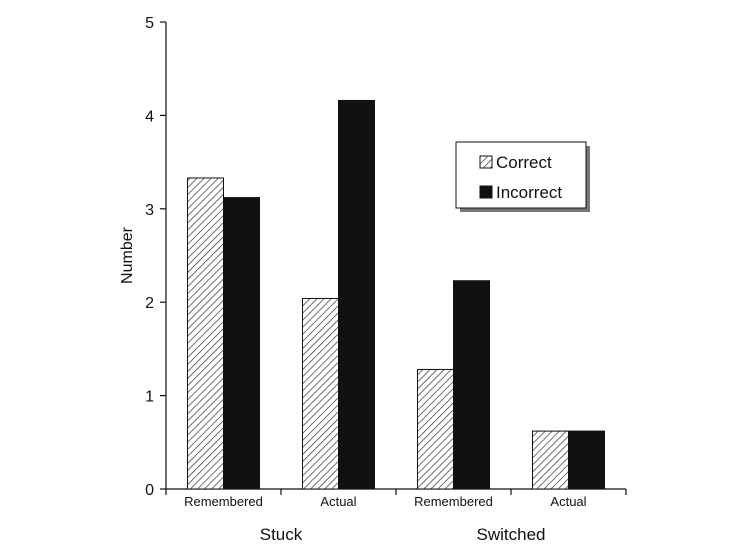 Image resolution: width=740 pixels, height=555 pixels. I want to click on y-tick-label: 1, so click(149, 397).